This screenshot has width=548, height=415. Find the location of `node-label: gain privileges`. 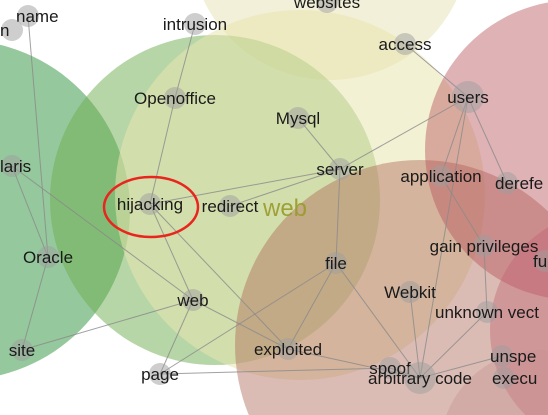

node-label: gain privileges is located at coordinates (484, 246).